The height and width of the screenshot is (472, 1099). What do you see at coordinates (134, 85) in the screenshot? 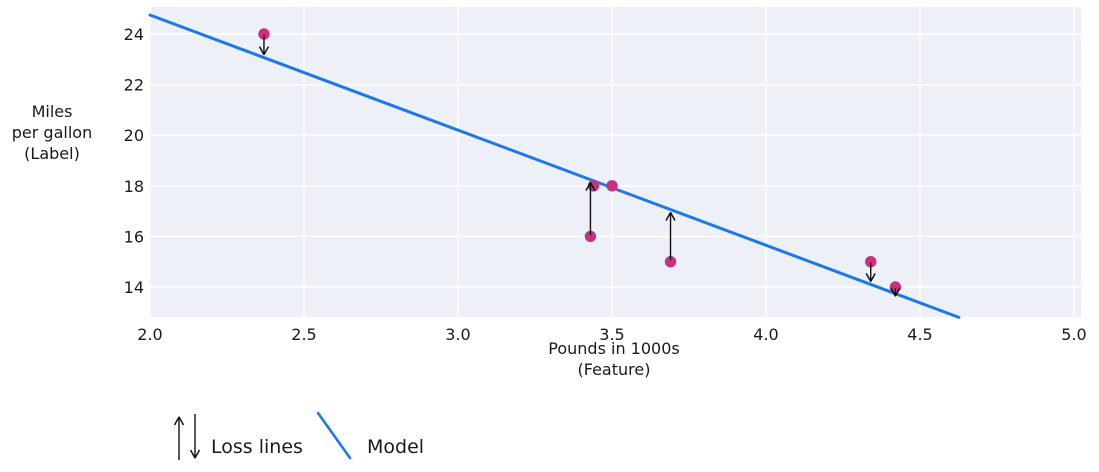
I see `y-tick-label: 22` at bounding box center [134, 85].